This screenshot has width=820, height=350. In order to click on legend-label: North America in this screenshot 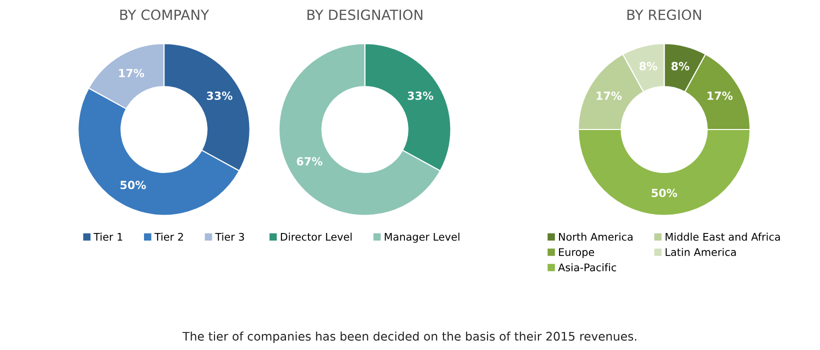, I will do `click(595, 236)`.